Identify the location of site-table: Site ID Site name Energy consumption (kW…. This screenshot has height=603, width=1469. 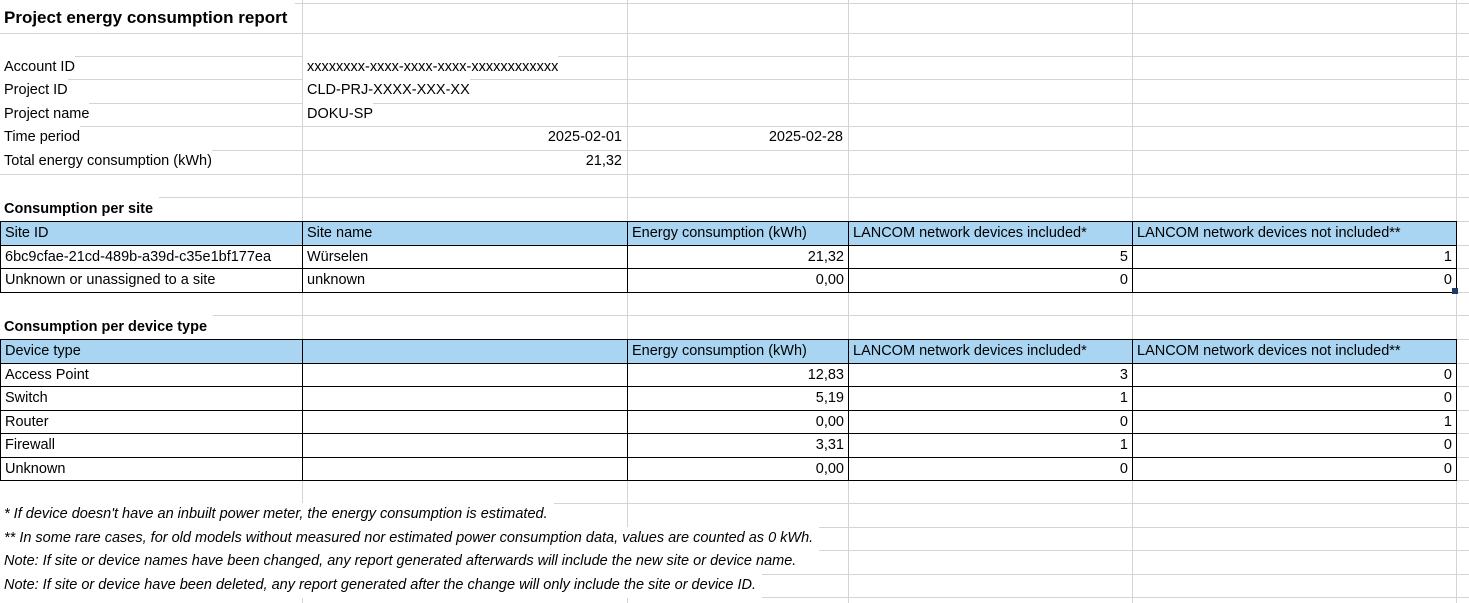
(728, 257).